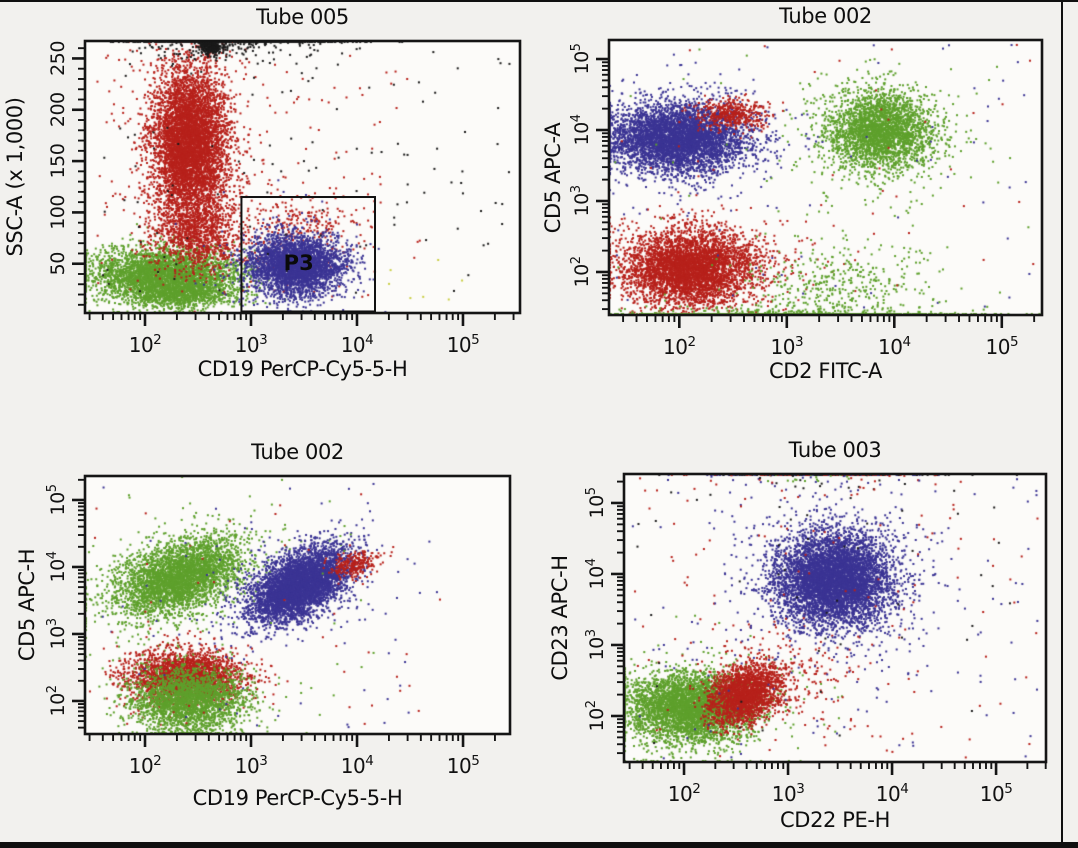 The width and height of the screenshot is (1078, 848). Describe the element at coordinates (58, 161) in the screenshot. I see `svg-text: 150` at that location.